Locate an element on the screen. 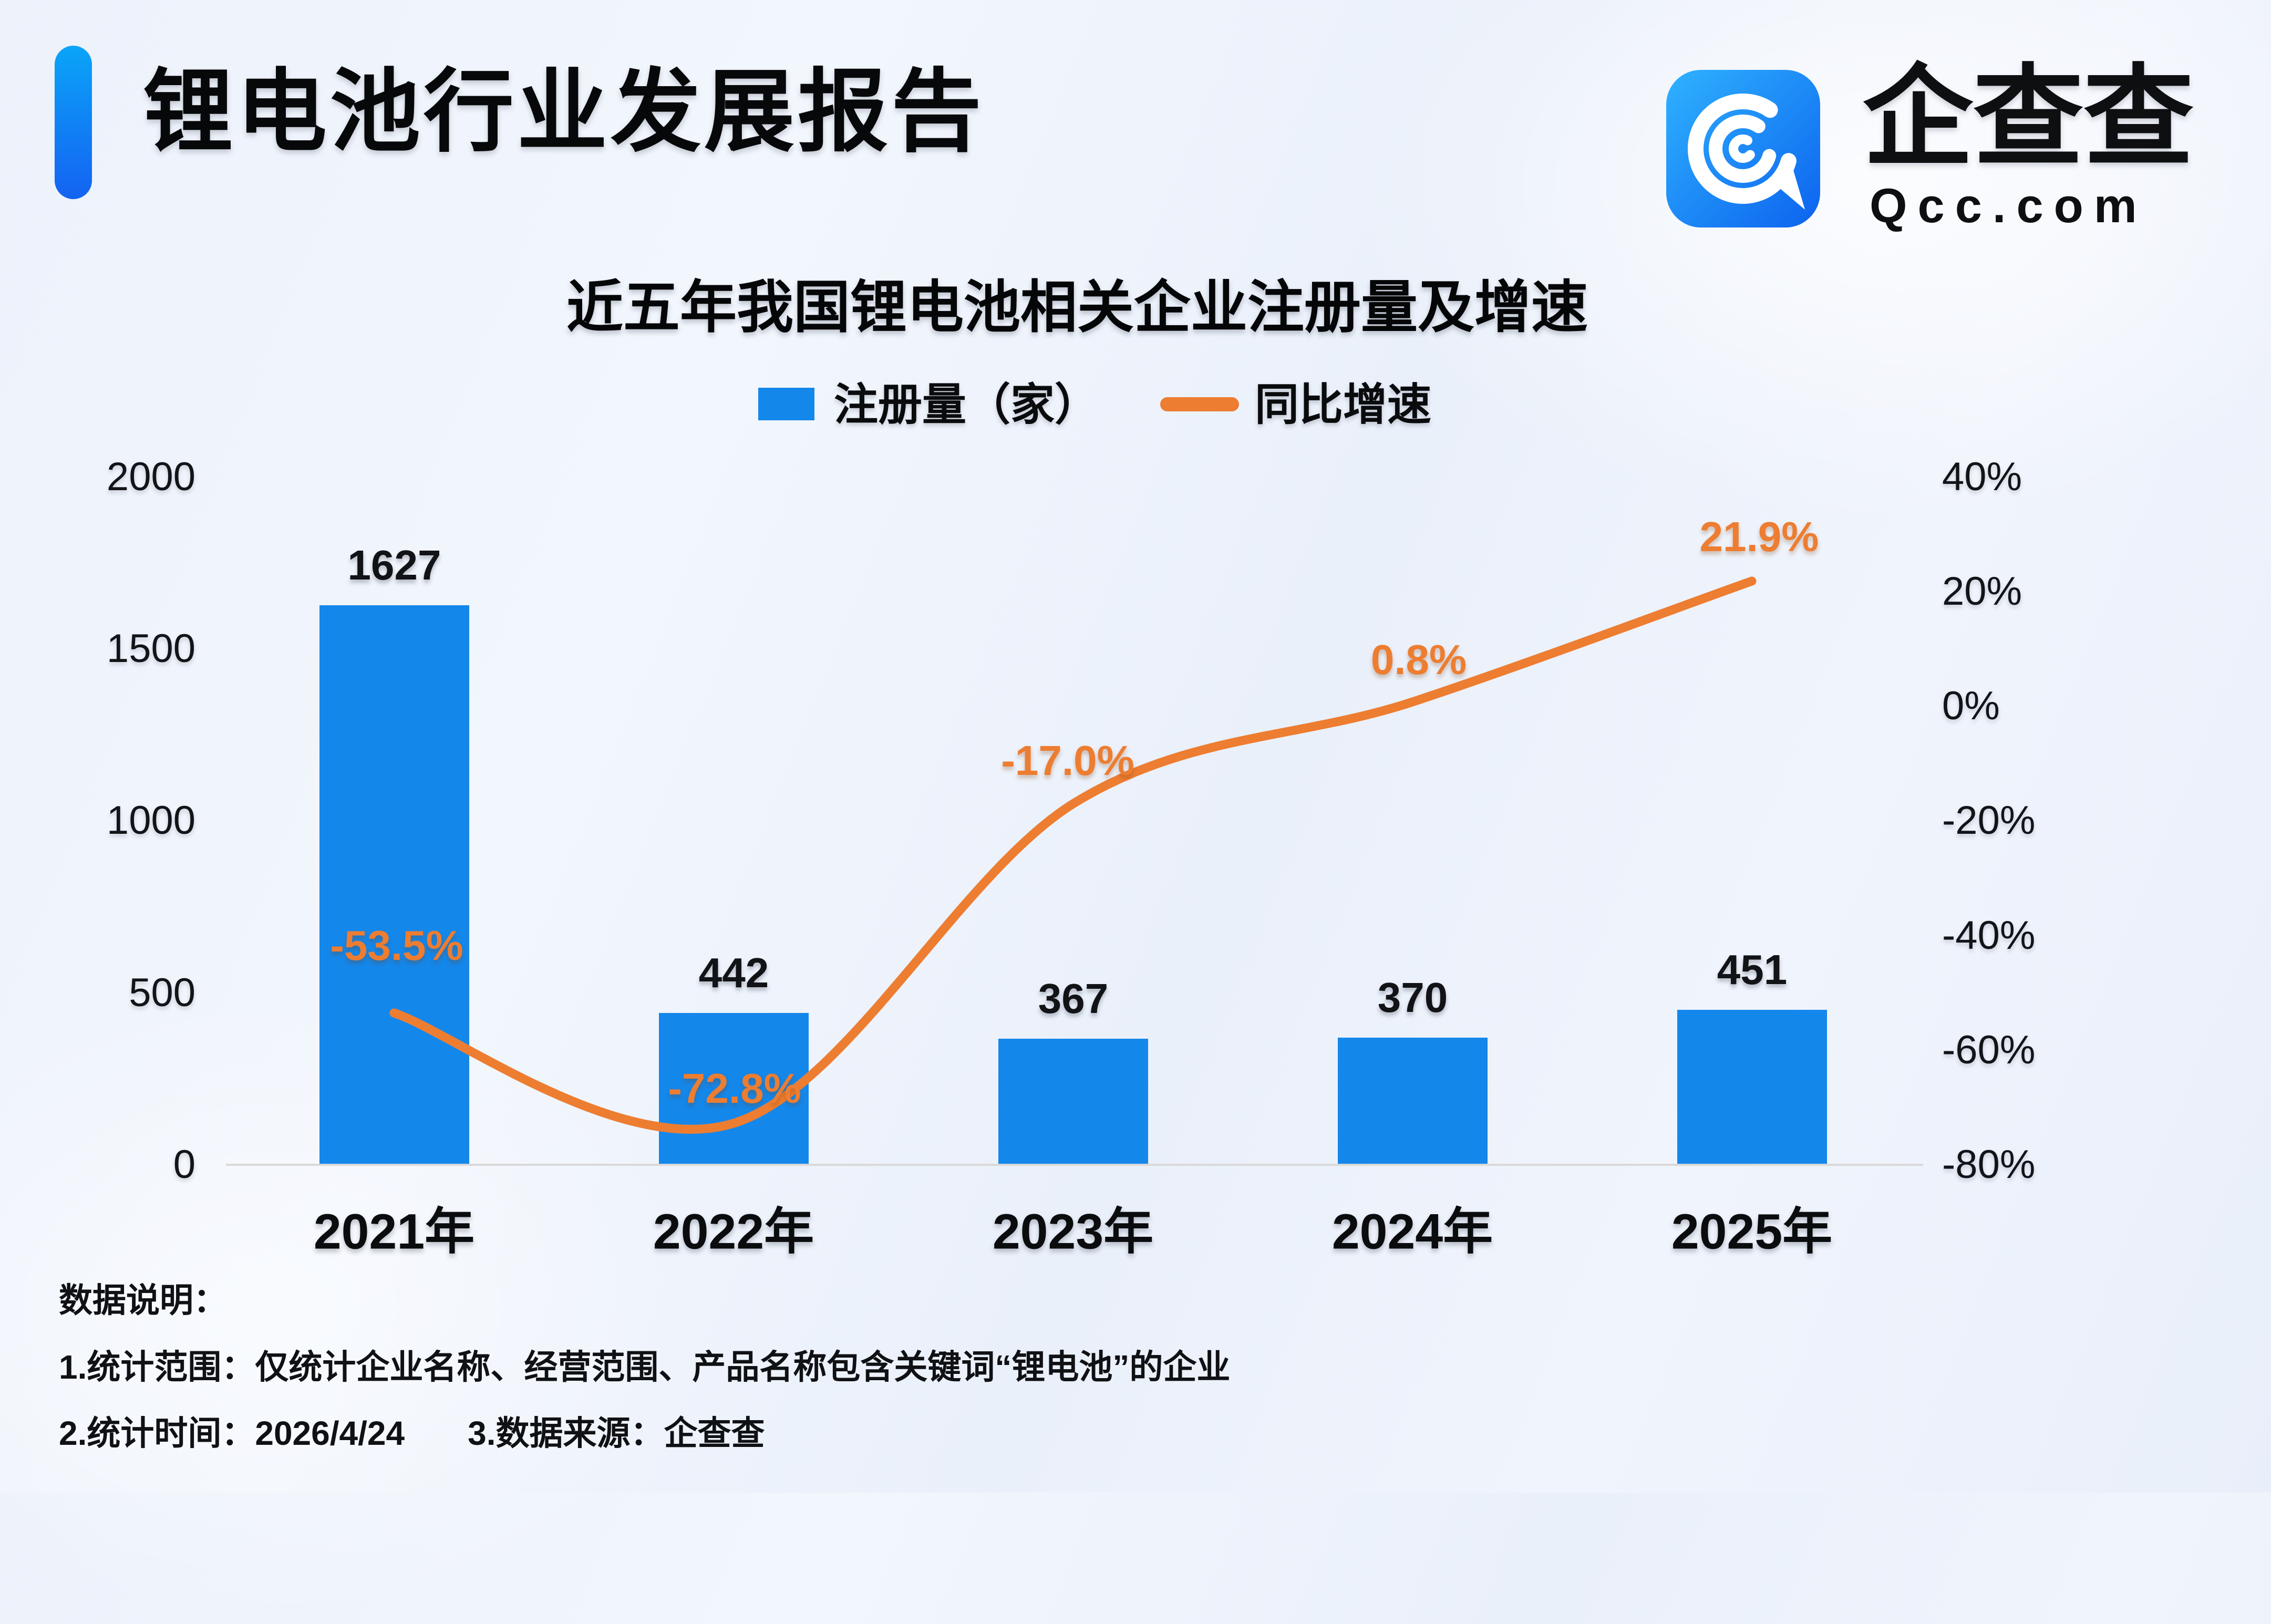 Image resolution: width=2271 pixels, height=1624 pixels. bar-2025: 451 is located at coordinates (1752, 1057).